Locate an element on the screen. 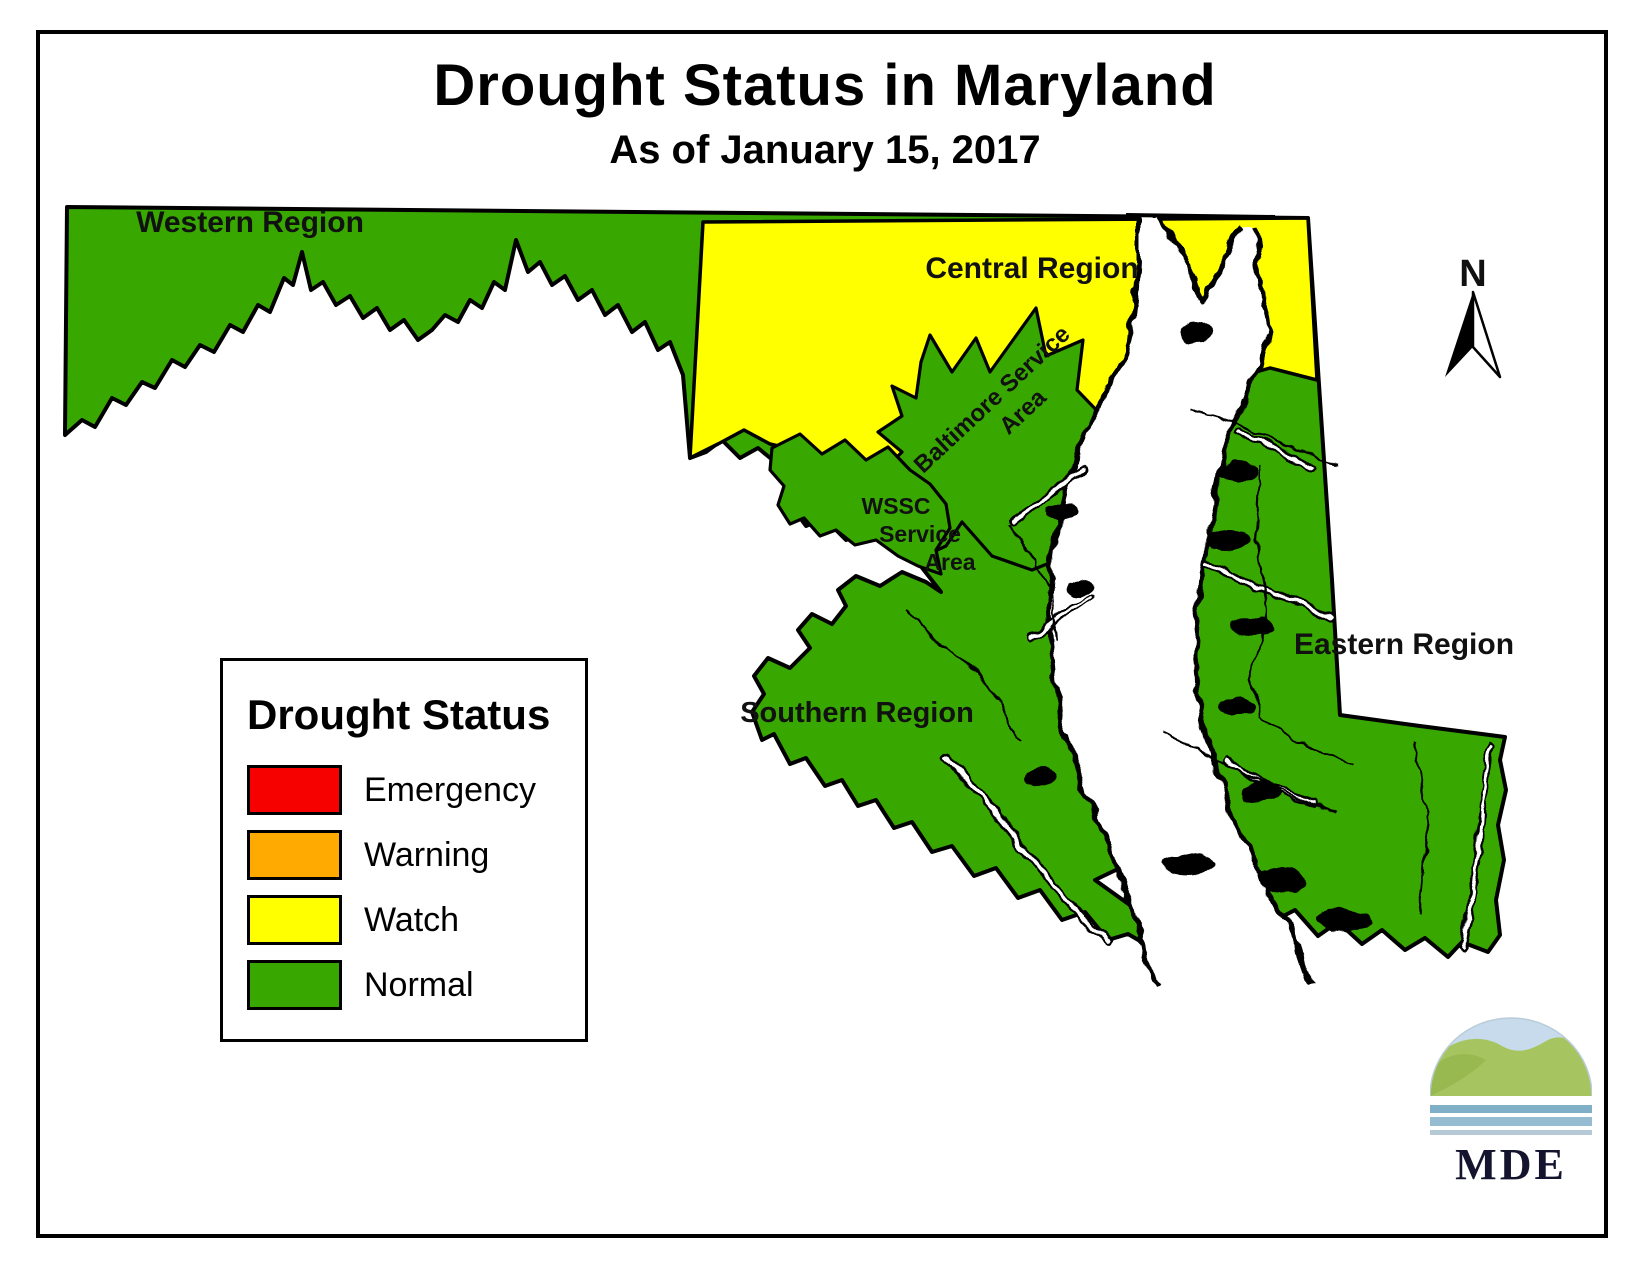 The image size is (1650, 1275). legend-swatch-warning is located at coordinates (294, 855).